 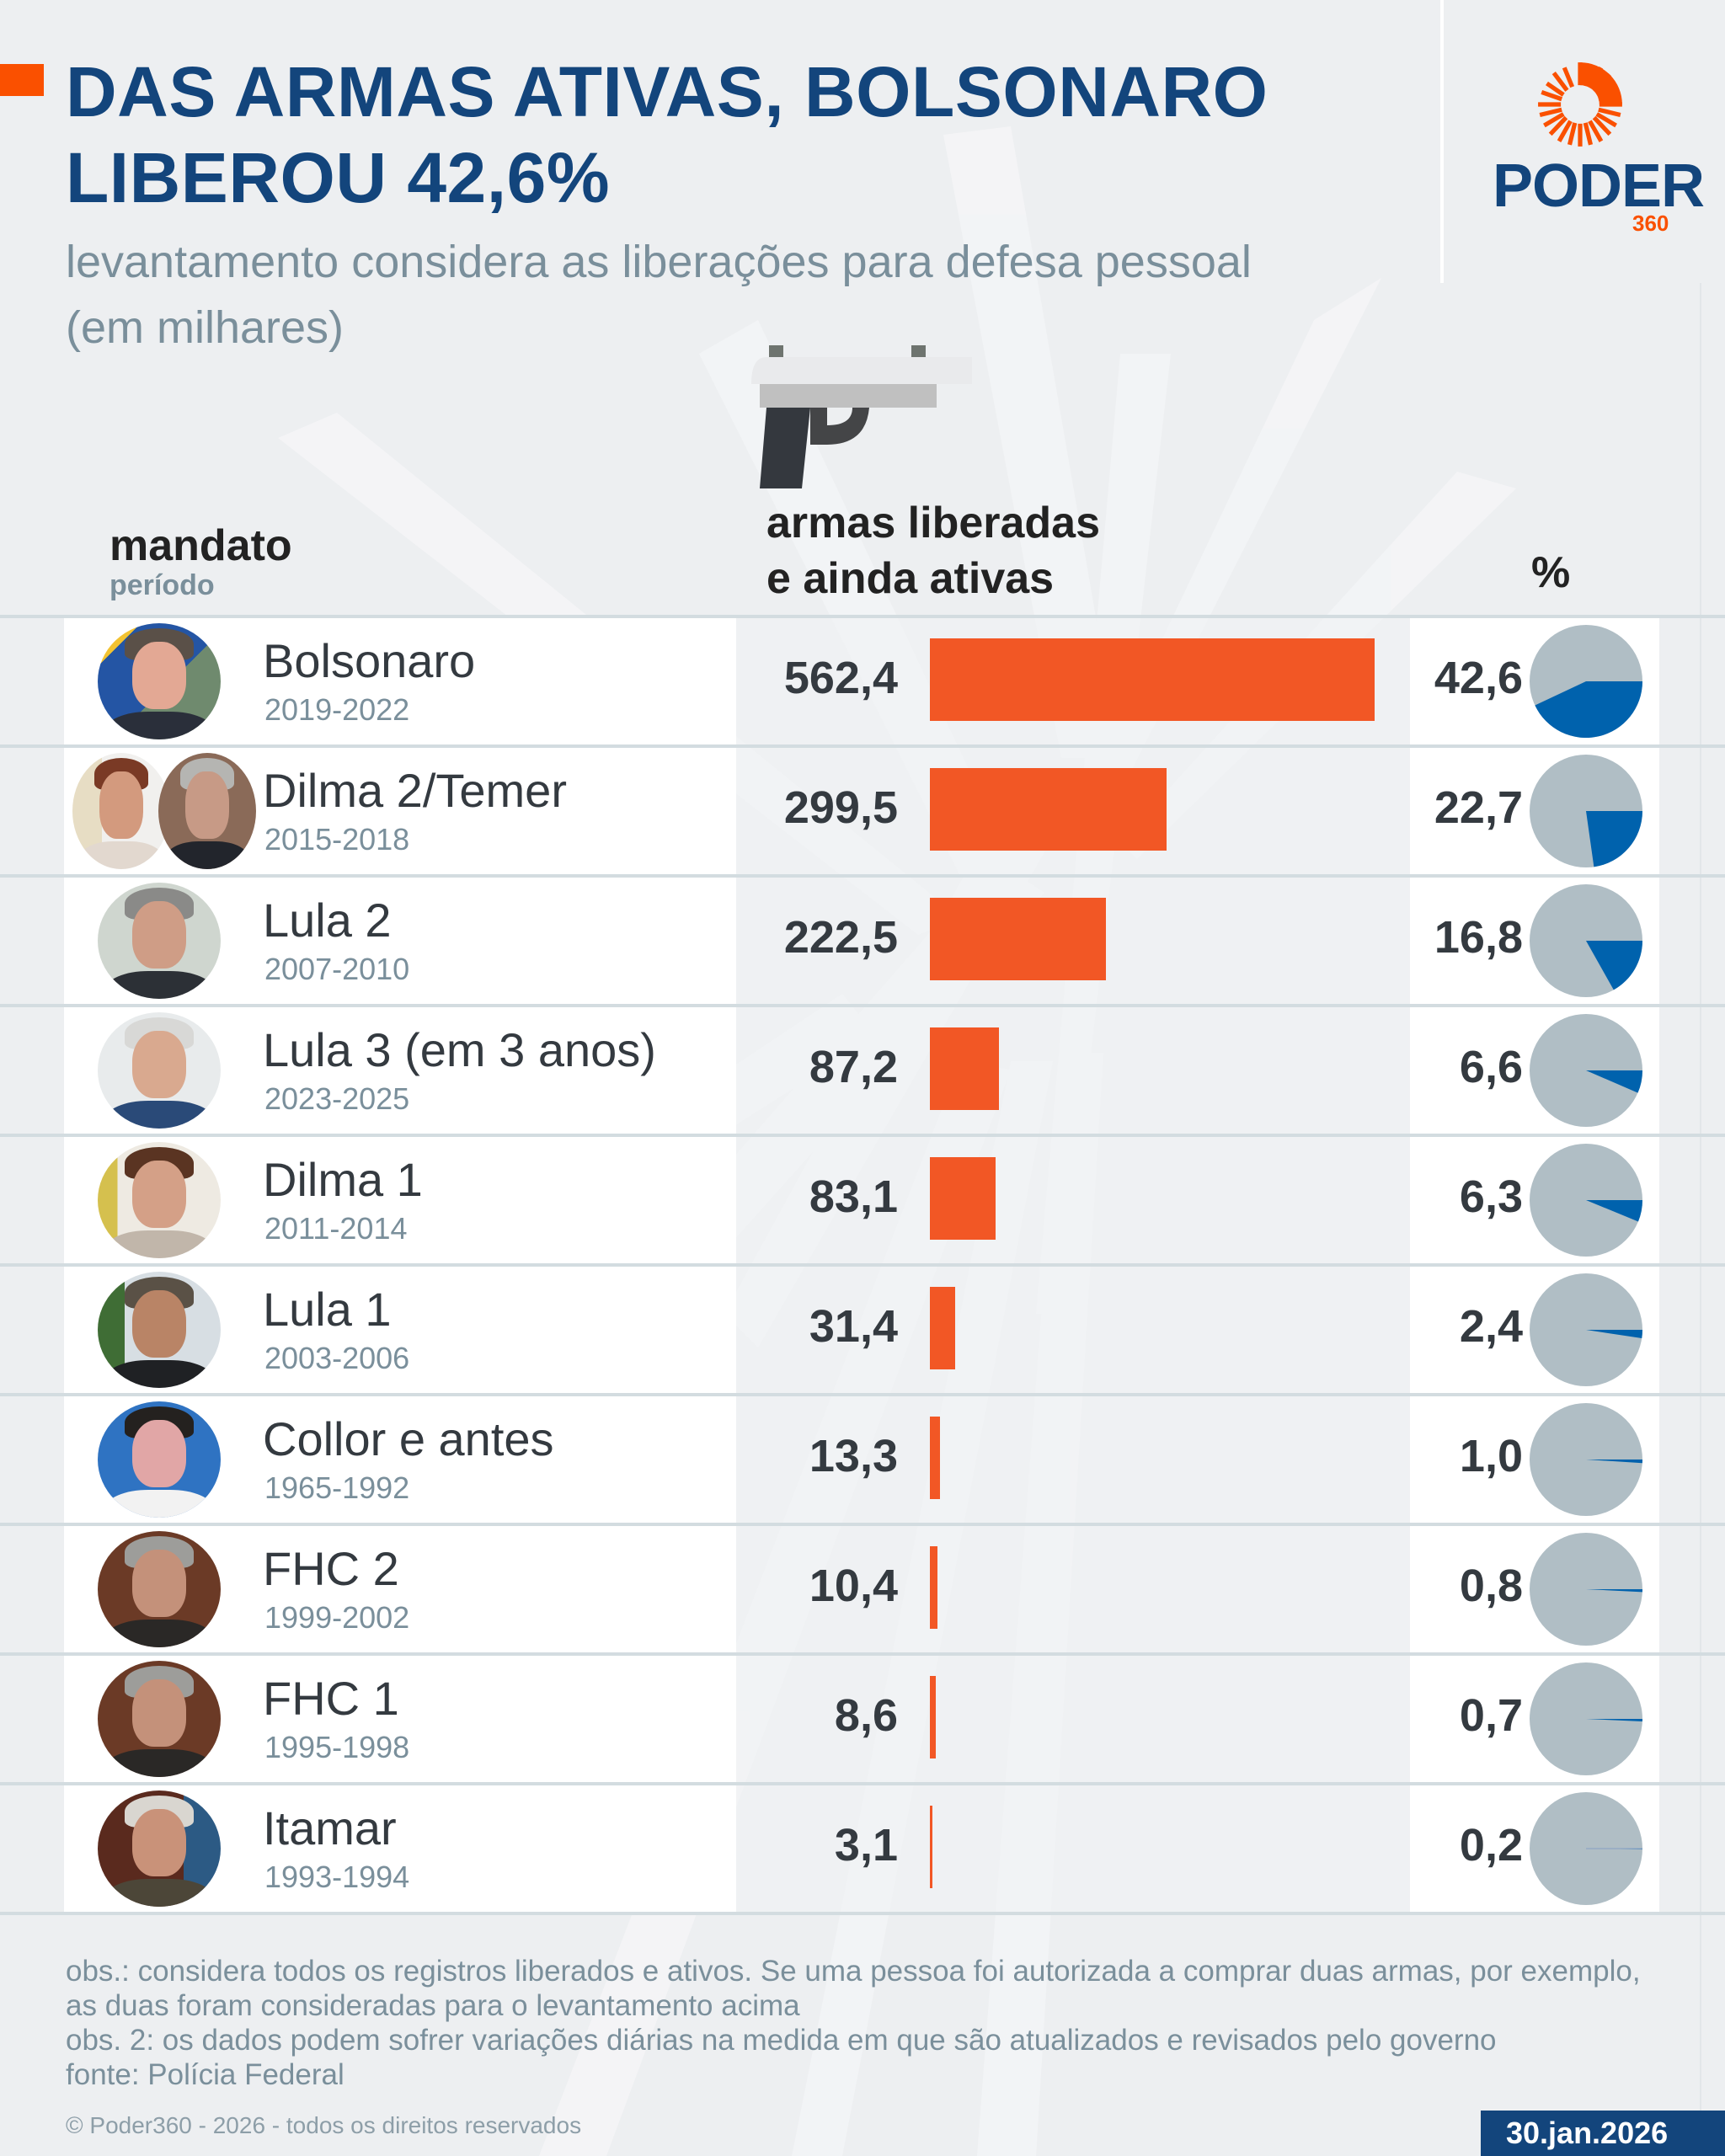 I want to click on mandato-name: Collor e antes, so click(x=408, y=1438).